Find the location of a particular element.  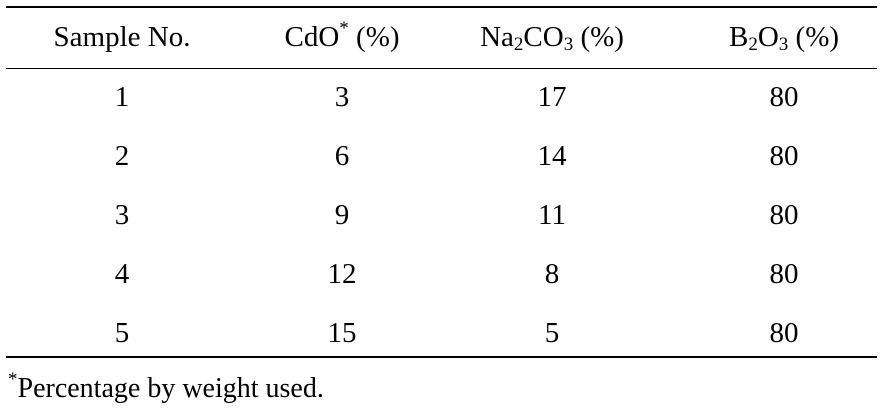

header-na2co3-part1: Na is located at coordinates (497, 37).